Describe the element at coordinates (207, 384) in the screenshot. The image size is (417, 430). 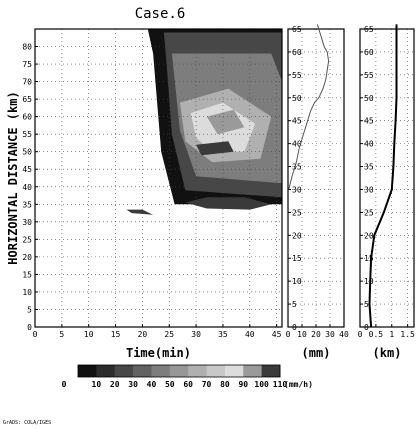
I see `colorbar-level-label: 70` at that location.